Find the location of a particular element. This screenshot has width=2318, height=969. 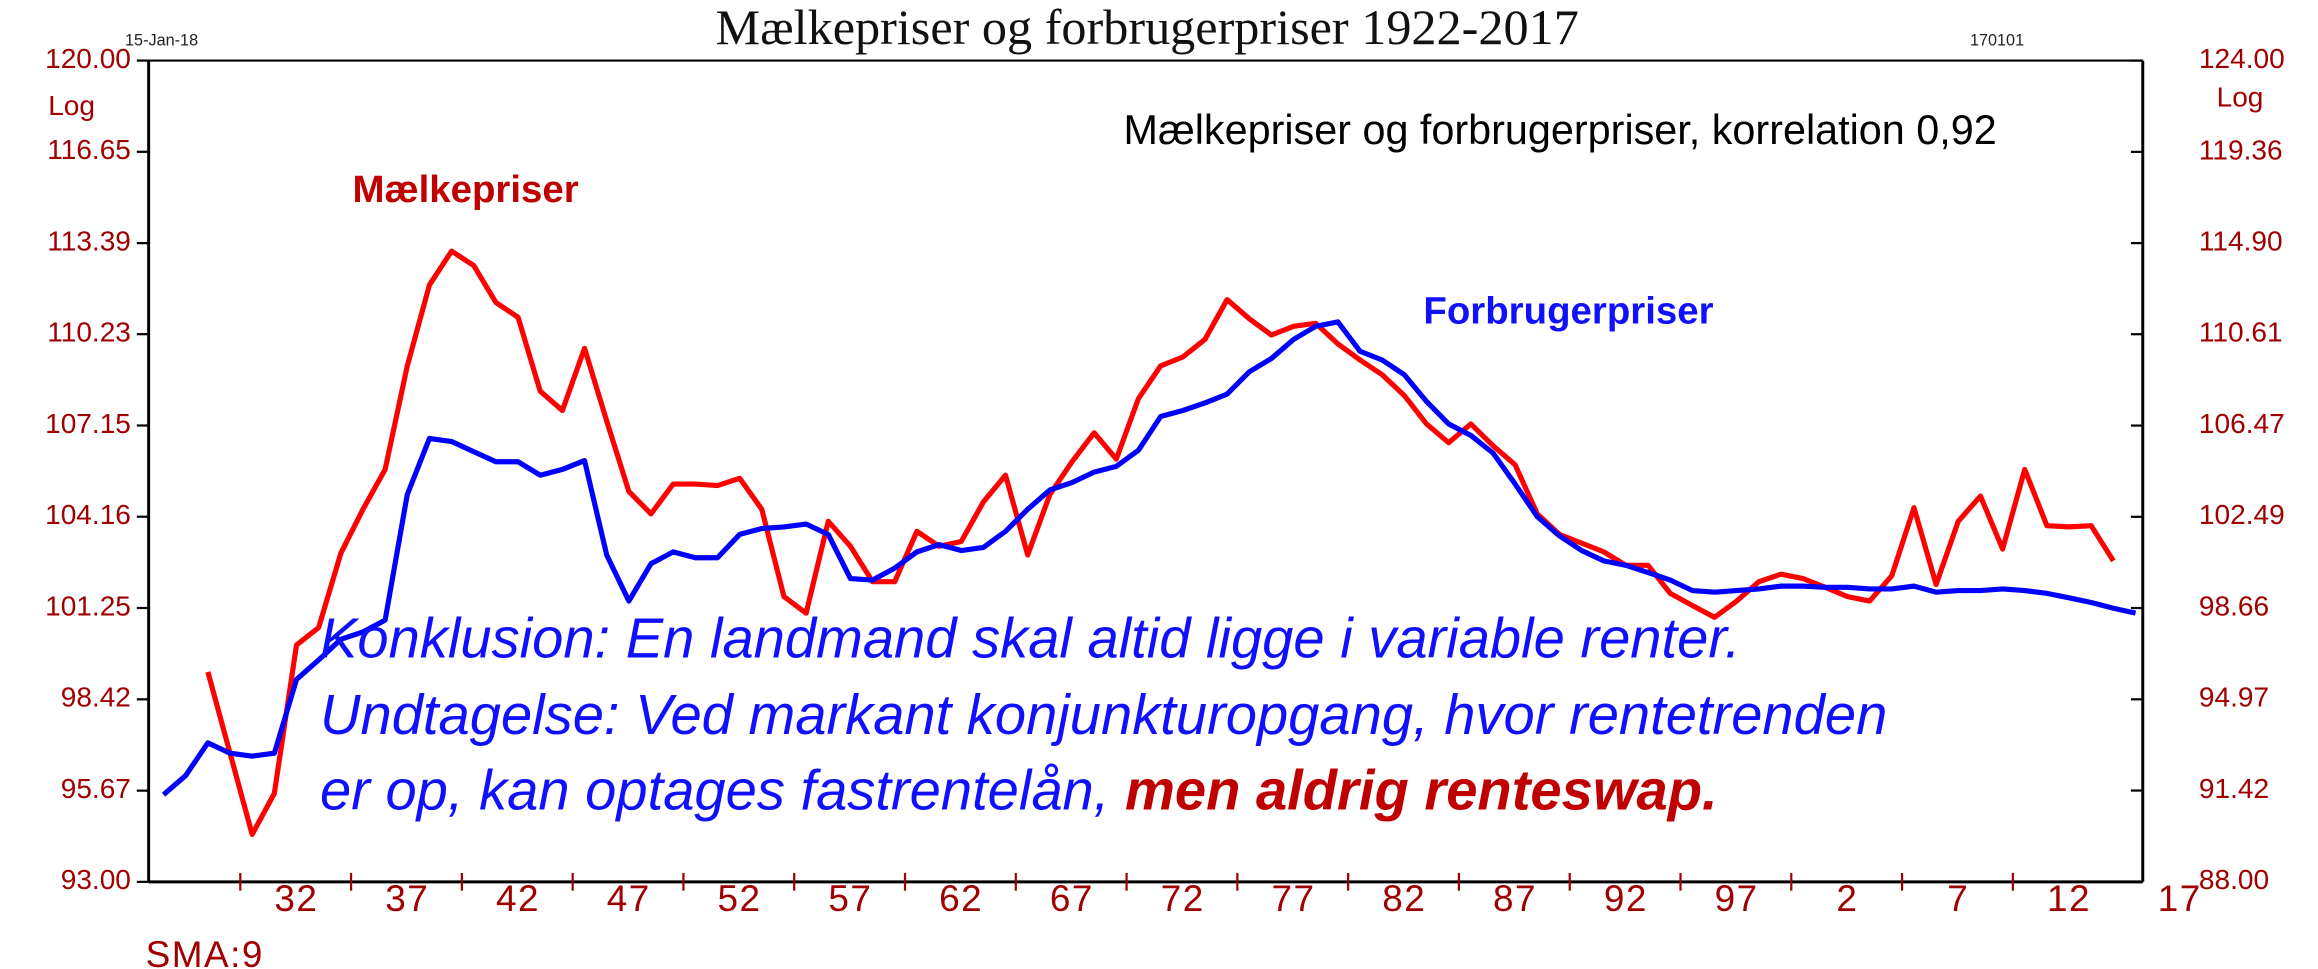

y-tick-label: 98.42 is located at coordinates (96, 697).